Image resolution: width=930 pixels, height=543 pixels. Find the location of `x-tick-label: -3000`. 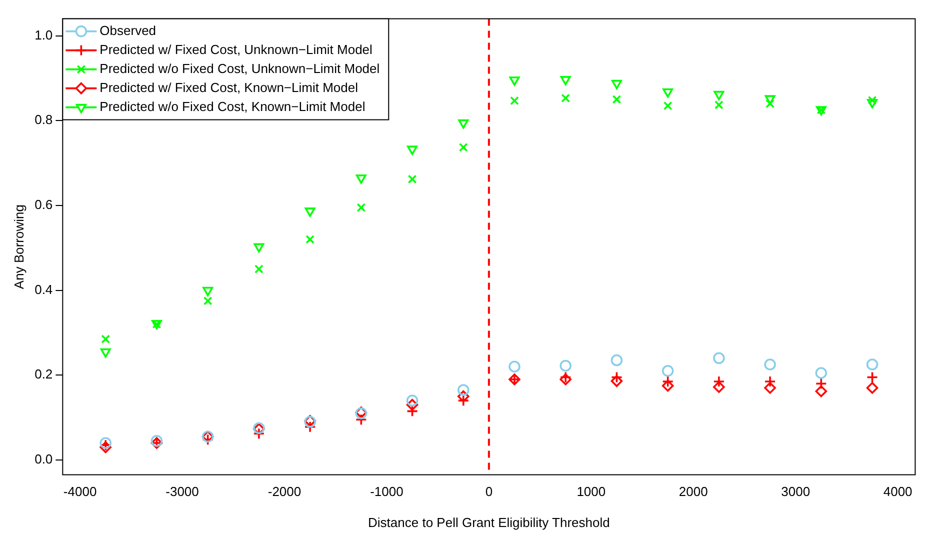

x-tick-label: -3000 is located at coordinates (182, 492).